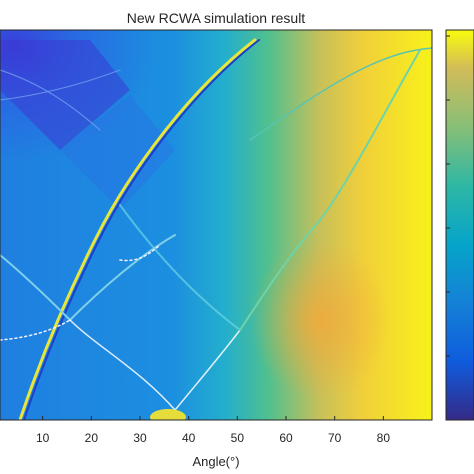 This screenshot has height=474, width=474. Describe the element at coordinates (43, 438) in the screenshot. I see `x-tick-label: 10` at that location.